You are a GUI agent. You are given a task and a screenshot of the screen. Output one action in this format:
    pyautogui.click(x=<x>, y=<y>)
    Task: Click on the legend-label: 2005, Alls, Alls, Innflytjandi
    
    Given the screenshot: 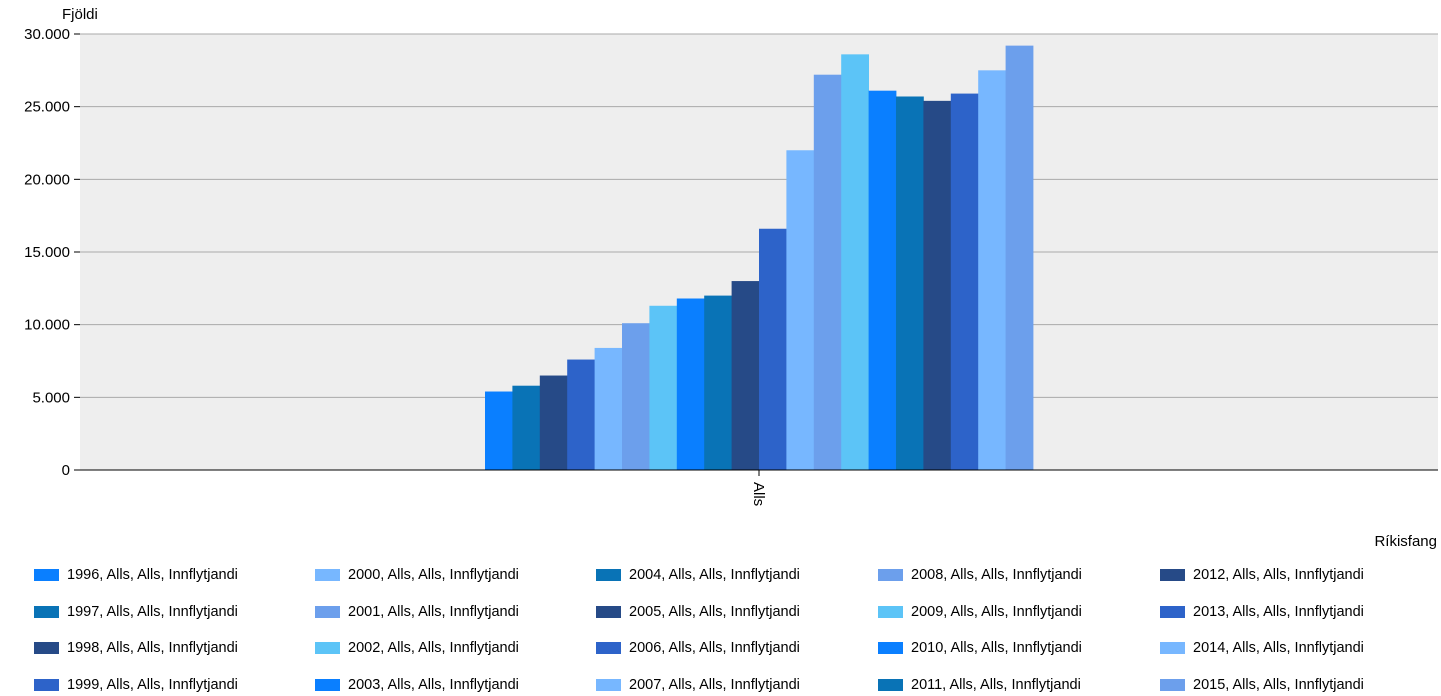 What is the action you would take?
    pyautogui.click(x=714, y=612)
    